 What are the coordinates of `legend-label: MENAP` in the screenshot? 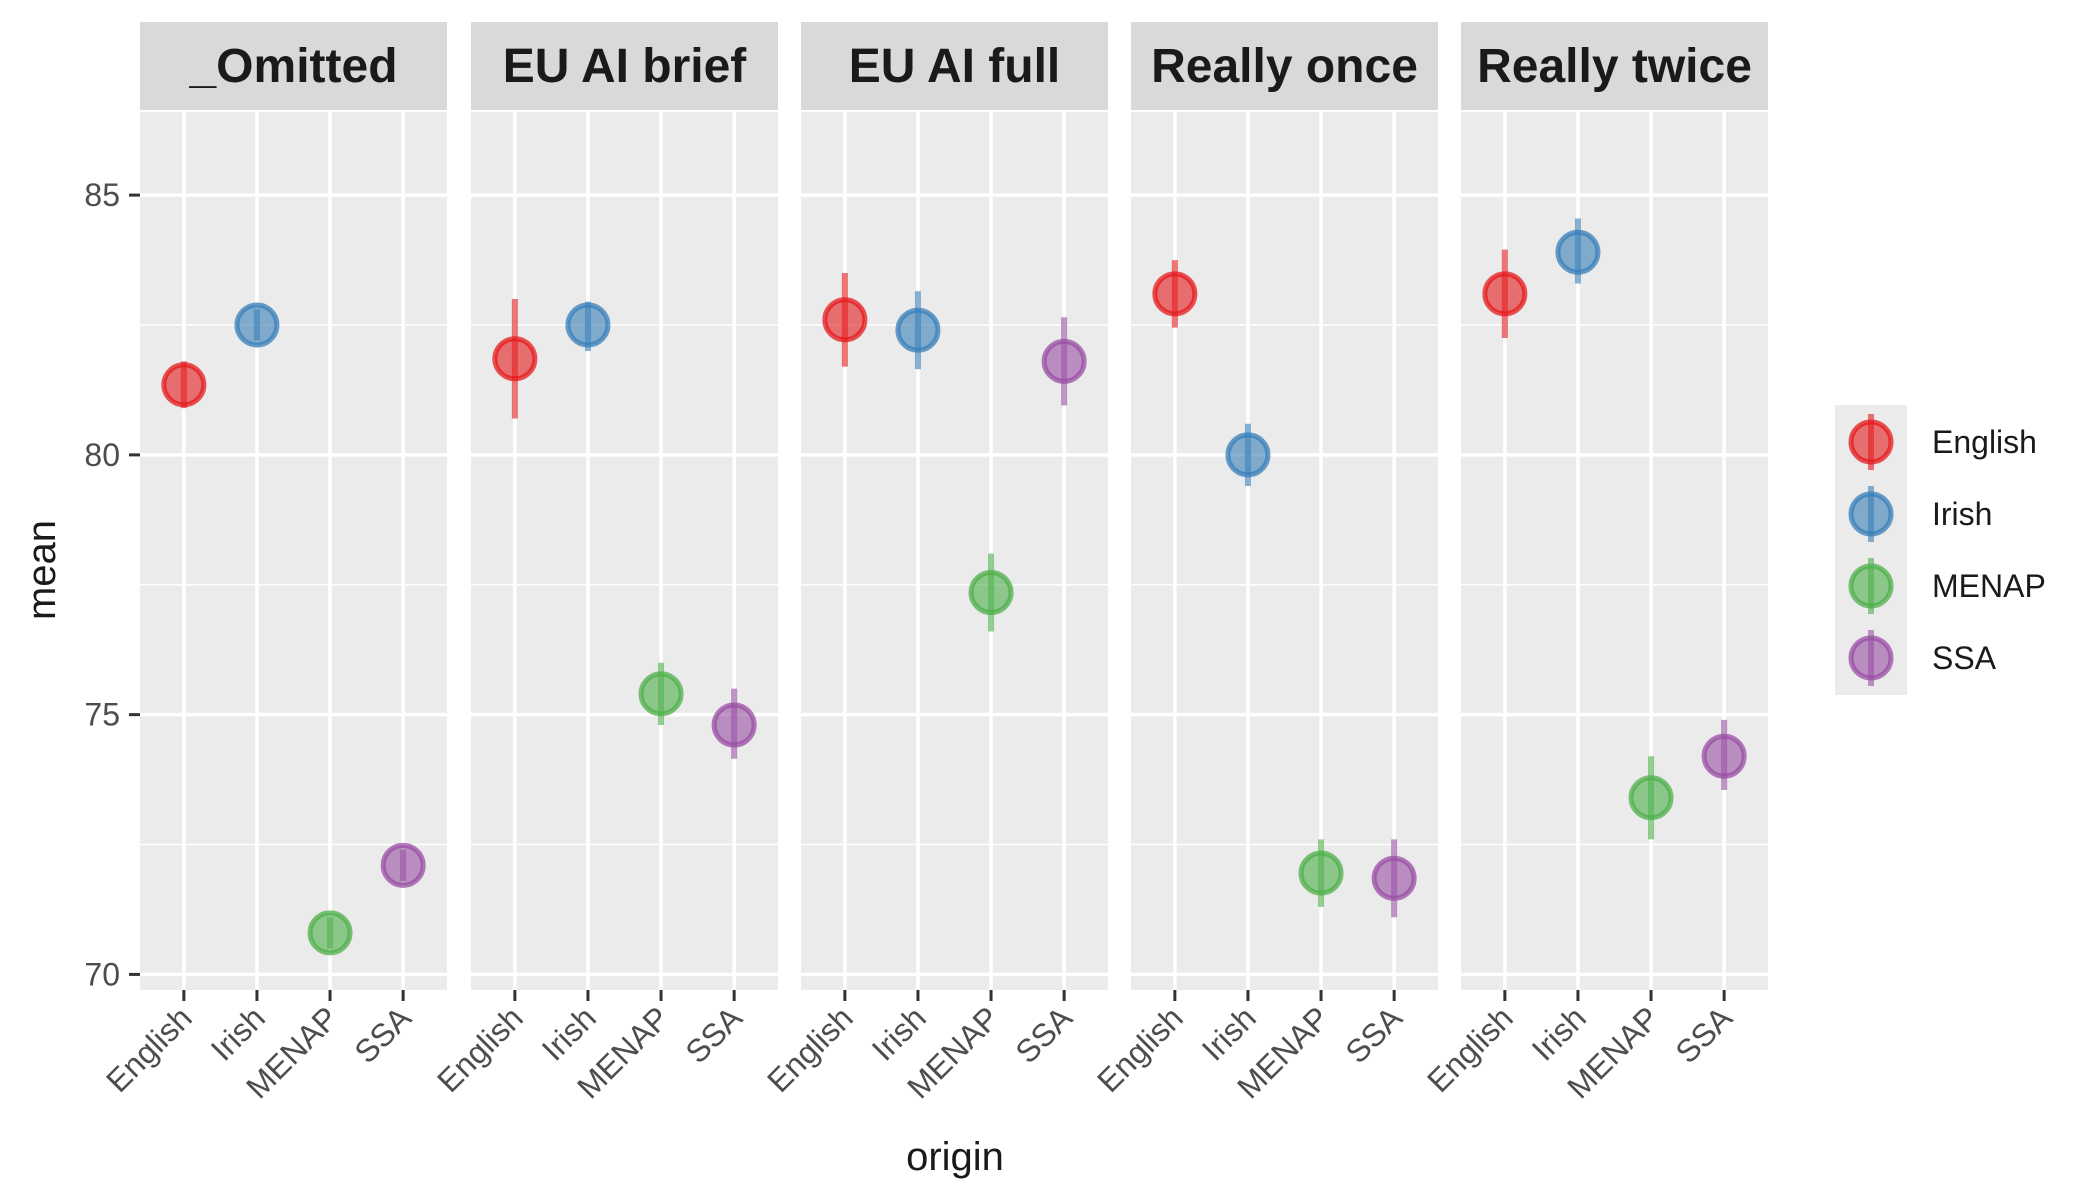 It's located at (1989, 586).